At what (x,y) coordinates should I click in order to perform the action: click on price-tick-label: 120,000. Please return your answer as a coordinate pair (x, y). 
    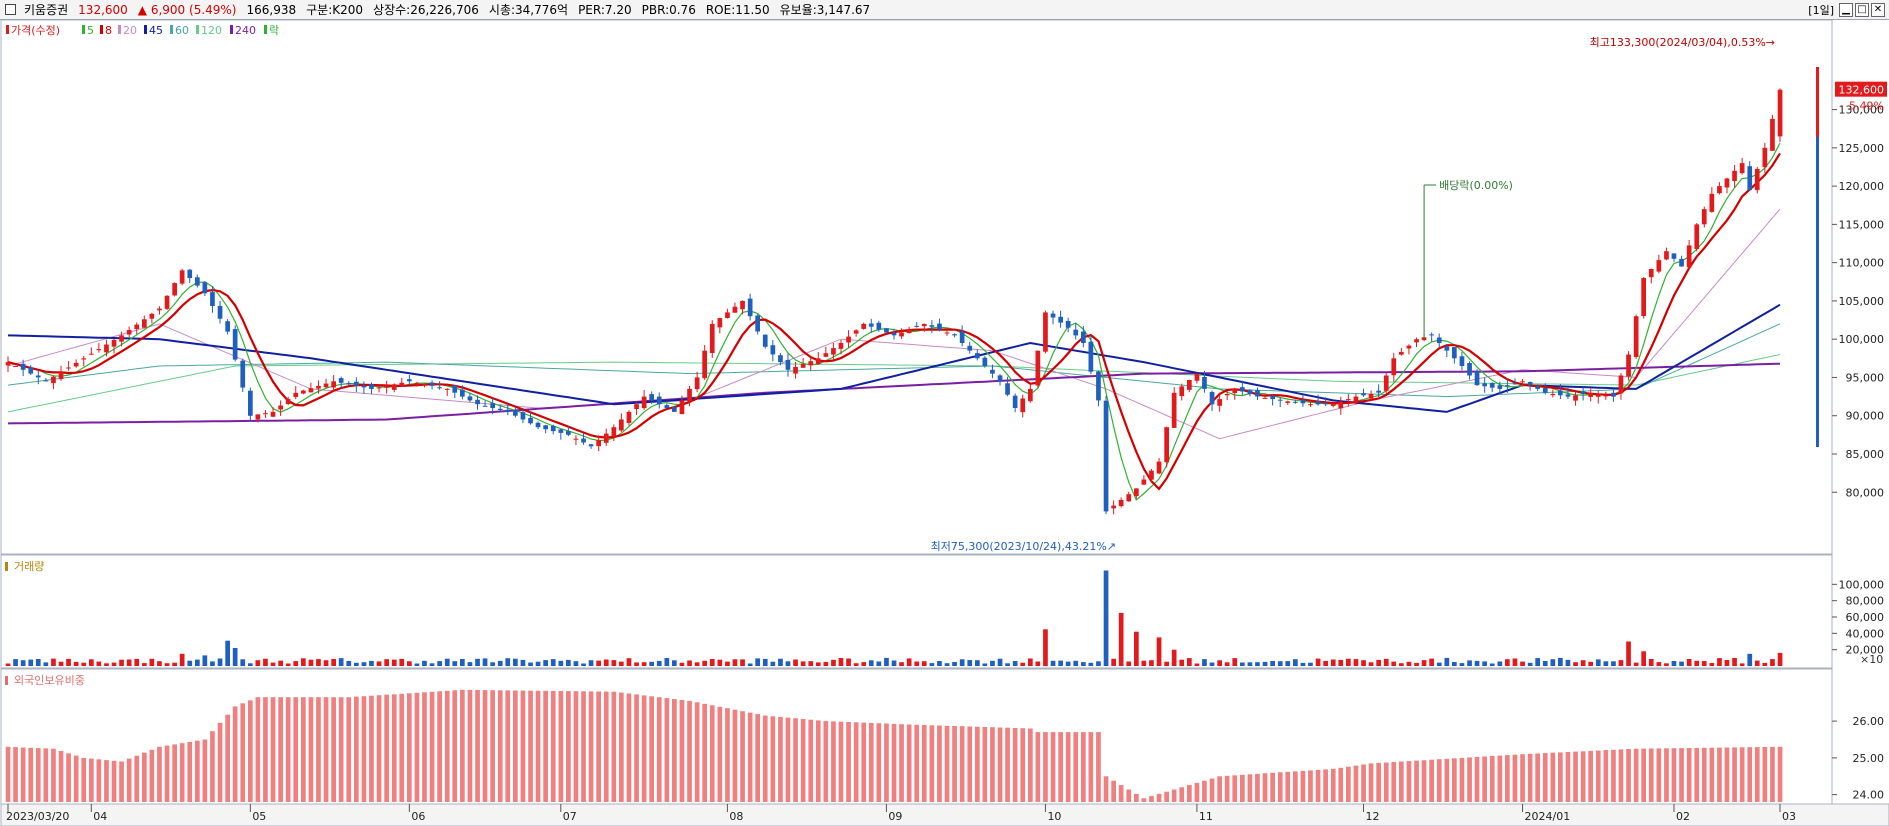
    Looking at the image, I should click on (1862, 186).